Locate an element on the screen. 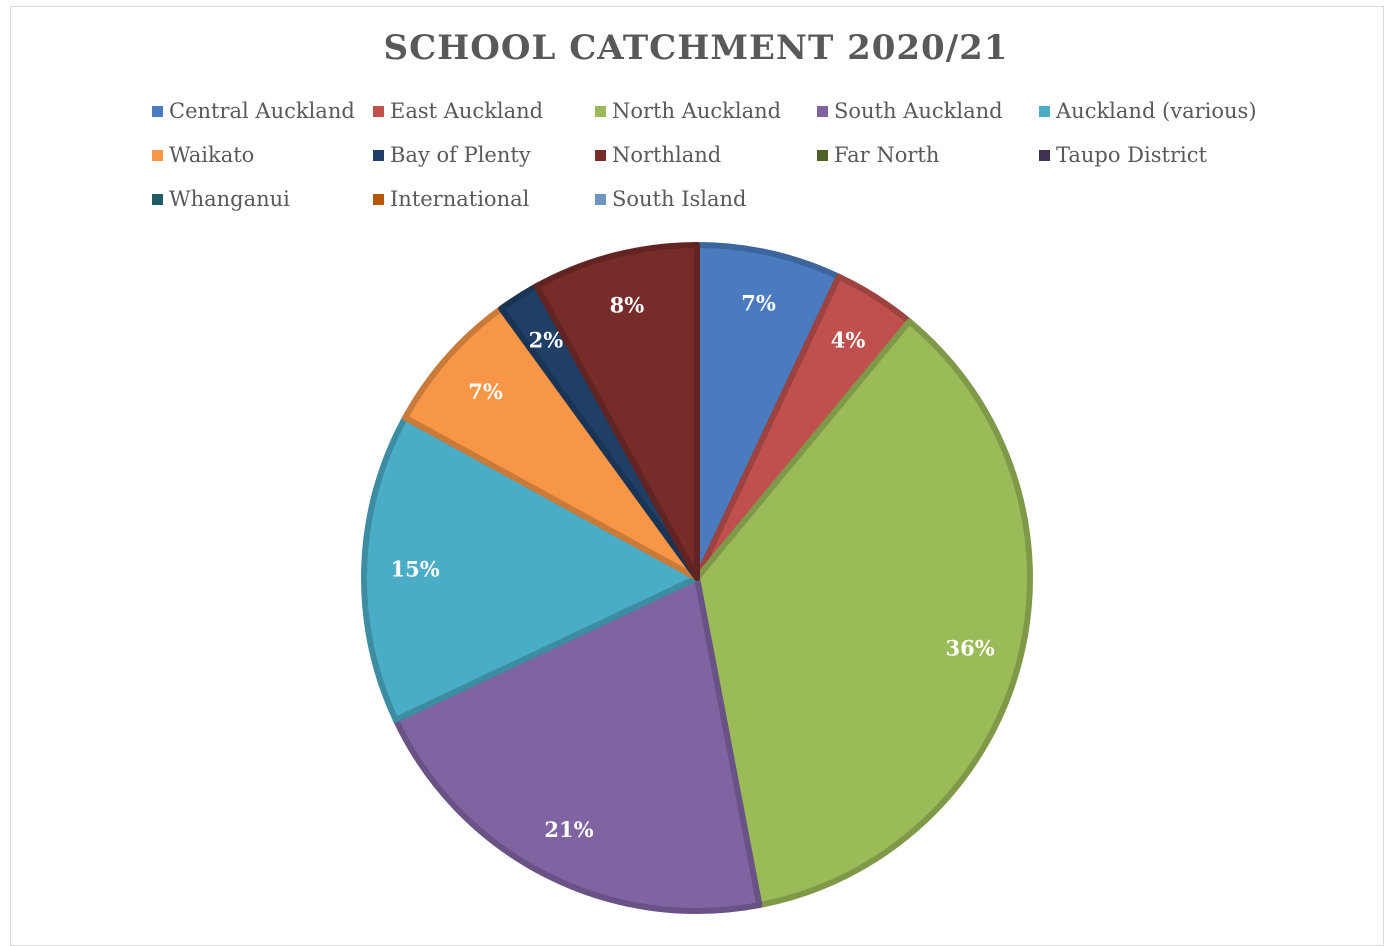 The image size is (1392, 946). legend-item: Central Auckland is located at coordinates (253, 111).